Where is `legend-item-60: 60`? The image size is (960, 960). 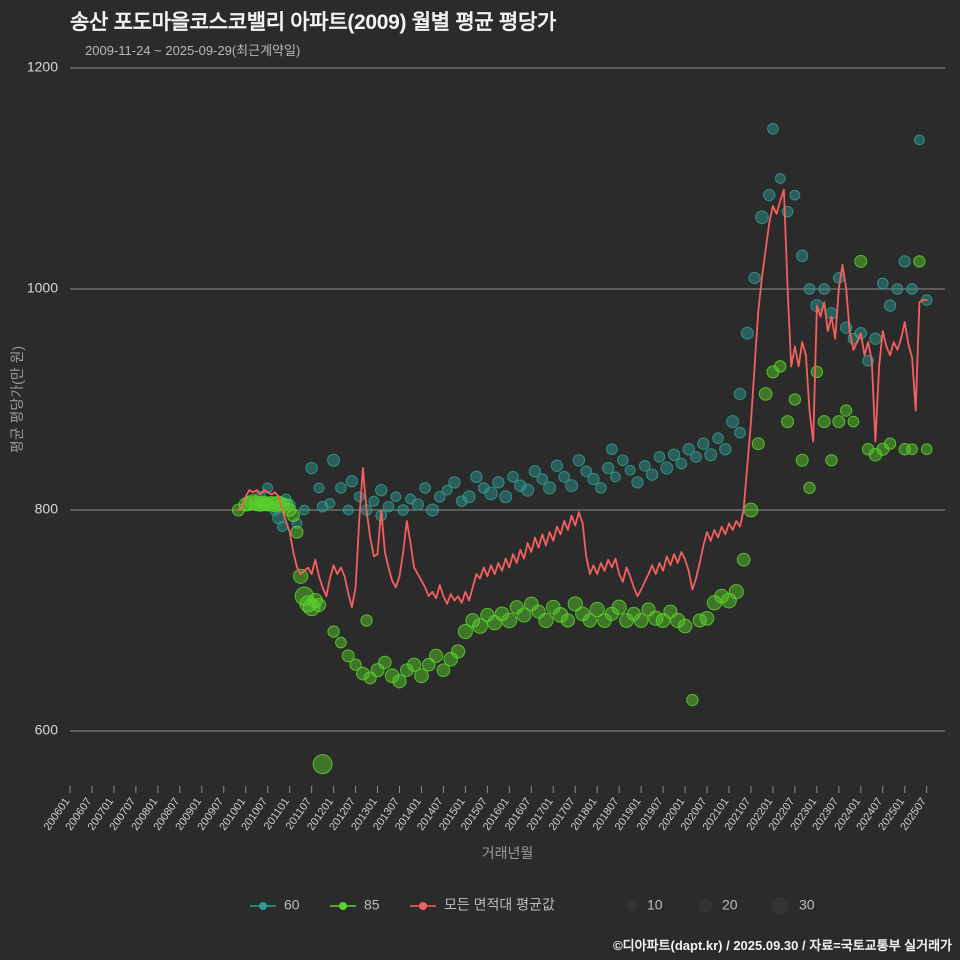 legend-item-60: 60 is located at coordinates (275, 905).